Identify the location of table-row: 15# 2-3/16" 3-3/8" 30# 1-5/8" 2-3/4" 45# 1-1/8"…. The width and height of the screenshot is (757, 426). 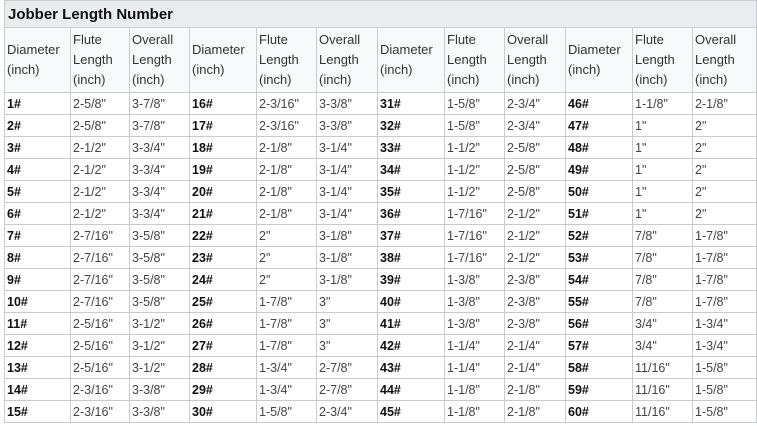
(380, 411).